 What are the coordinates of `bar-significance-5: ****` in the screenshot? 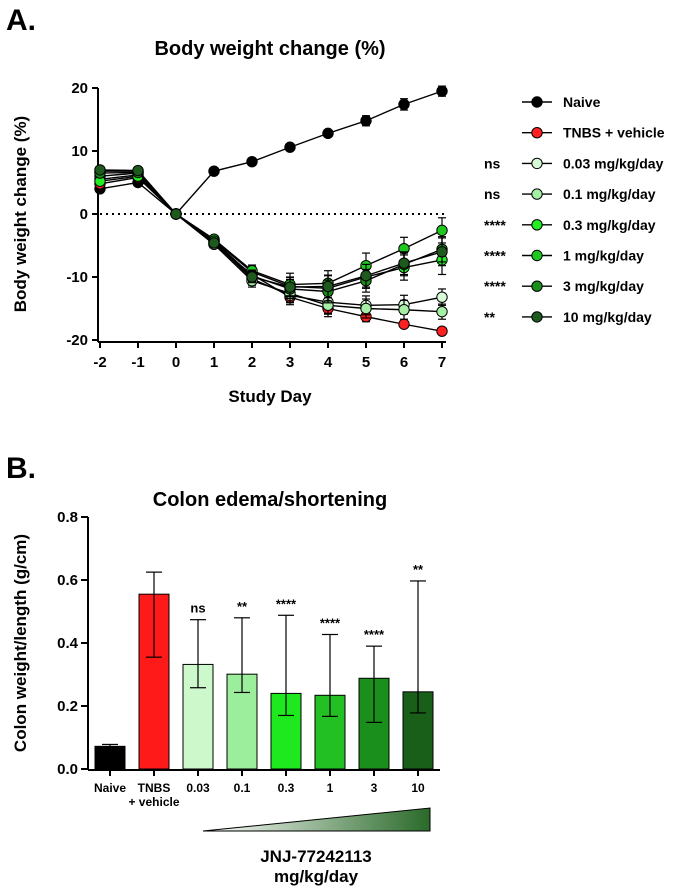 It's located at (330, 622).